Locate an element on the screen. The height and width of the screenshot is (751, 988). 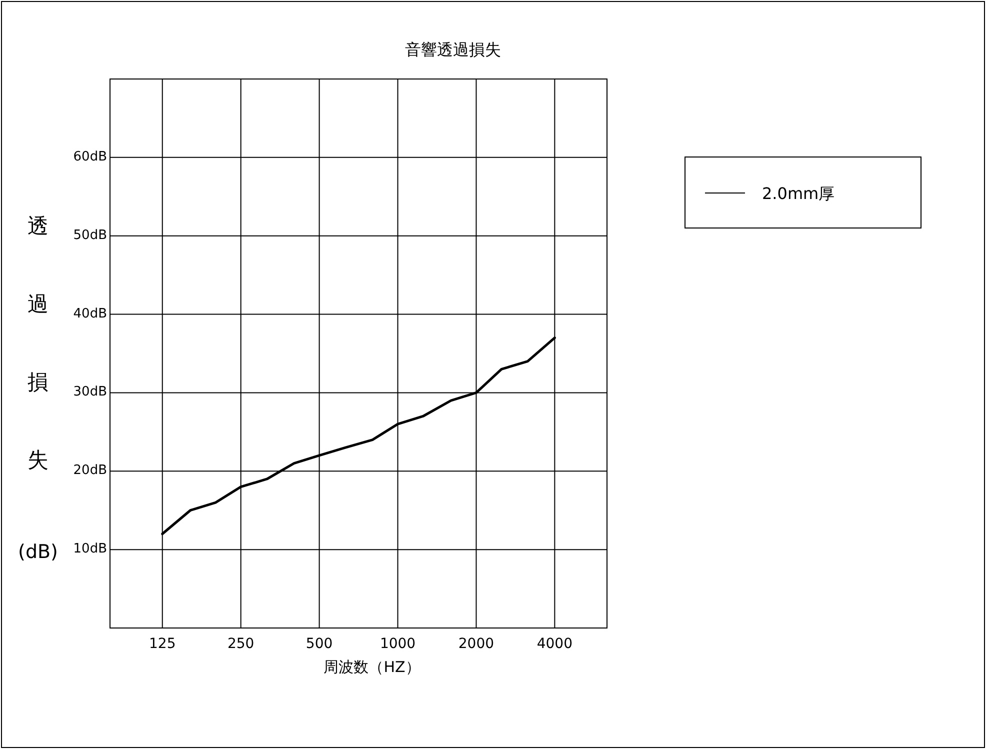
legend-label: 2.0mm厚 is located at coordinates (798, 193).